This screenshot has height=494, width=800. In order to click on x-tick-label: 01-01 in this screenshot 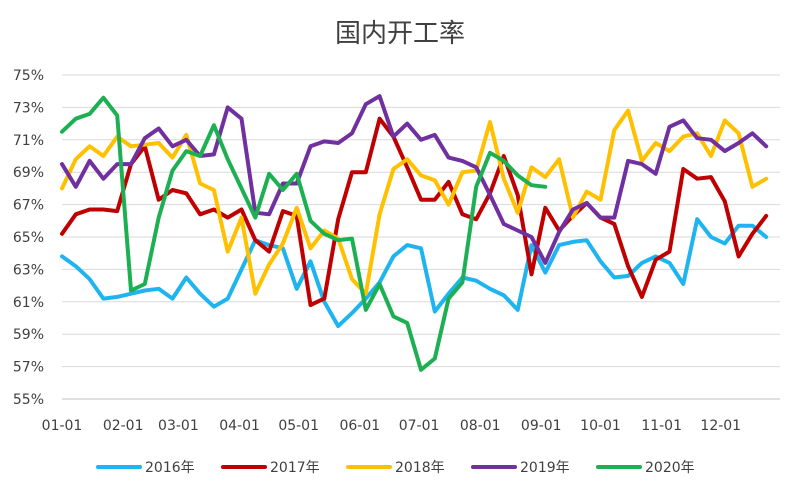, I will do `click(62, 426)`.